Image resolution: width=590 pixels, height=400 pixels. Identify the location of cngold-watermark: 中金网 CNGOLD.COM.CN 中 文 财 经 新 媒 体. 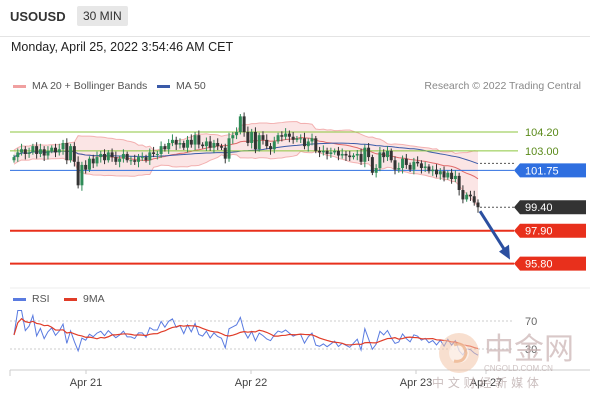
(503, 361).